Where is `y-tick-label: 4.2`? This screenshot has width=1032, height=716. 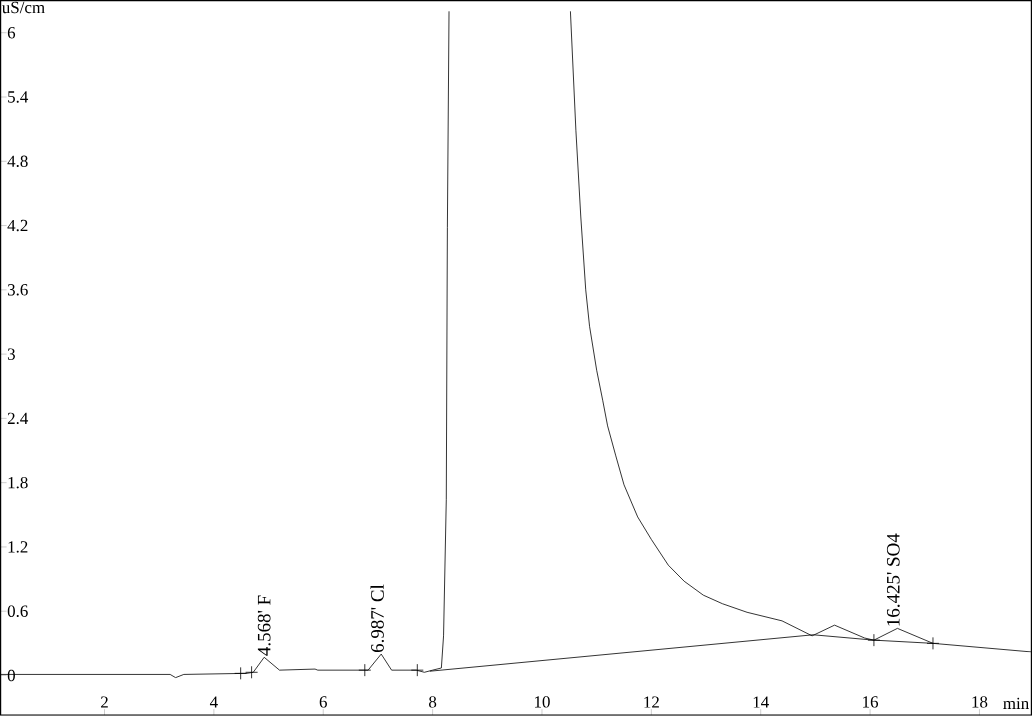 y-tick-label: 4.2 is located at coordinates (17, 225).